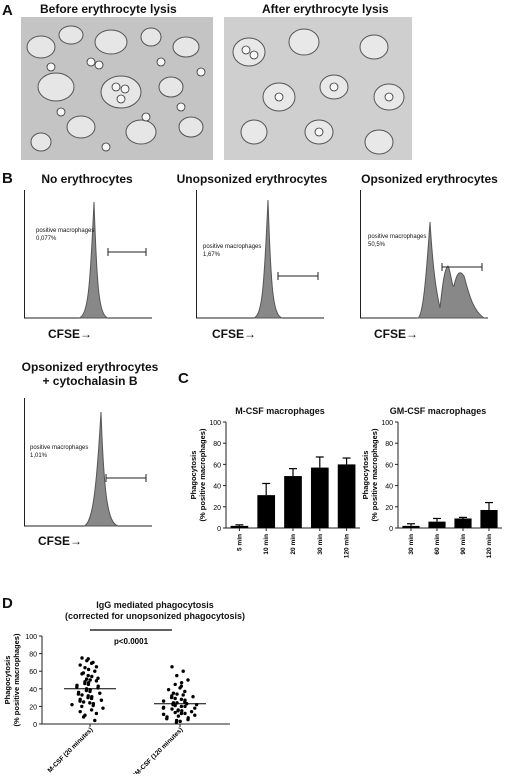 The height and width of the screenshot is (777, 520). What do you see at coordinates (71, 750) in the screenshot?
I see `x-tick-label: M-CSF (20 minutes)` at bounding box center [71, 750].